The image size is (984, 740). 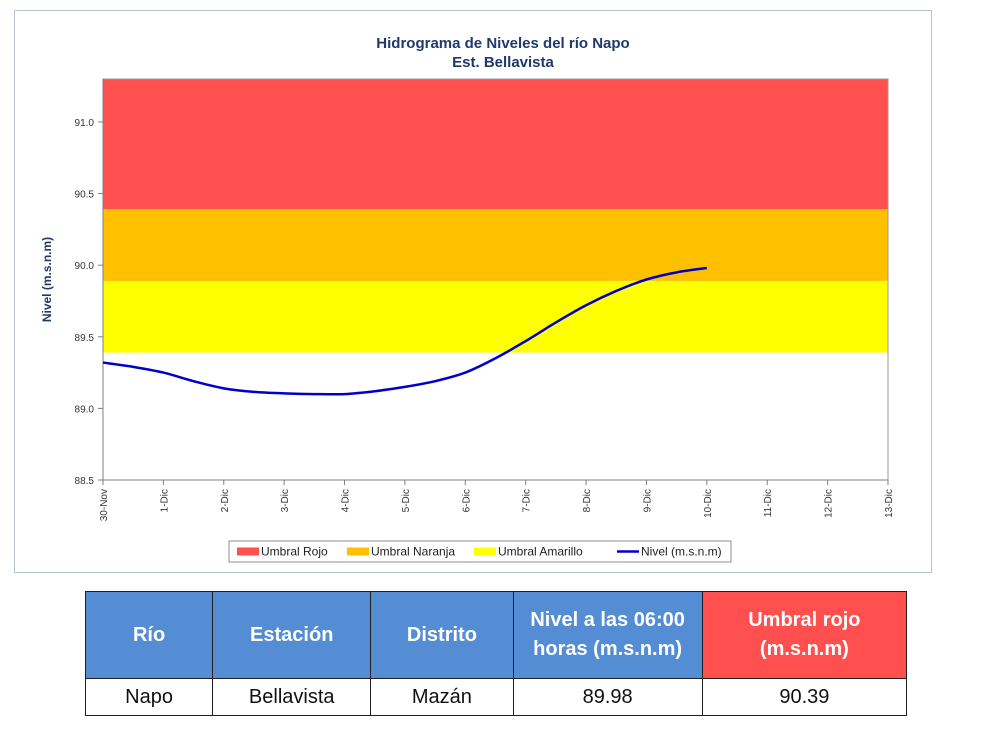 I want to click on x-tick-label: 8-Dic, so click(x=587, y=500).